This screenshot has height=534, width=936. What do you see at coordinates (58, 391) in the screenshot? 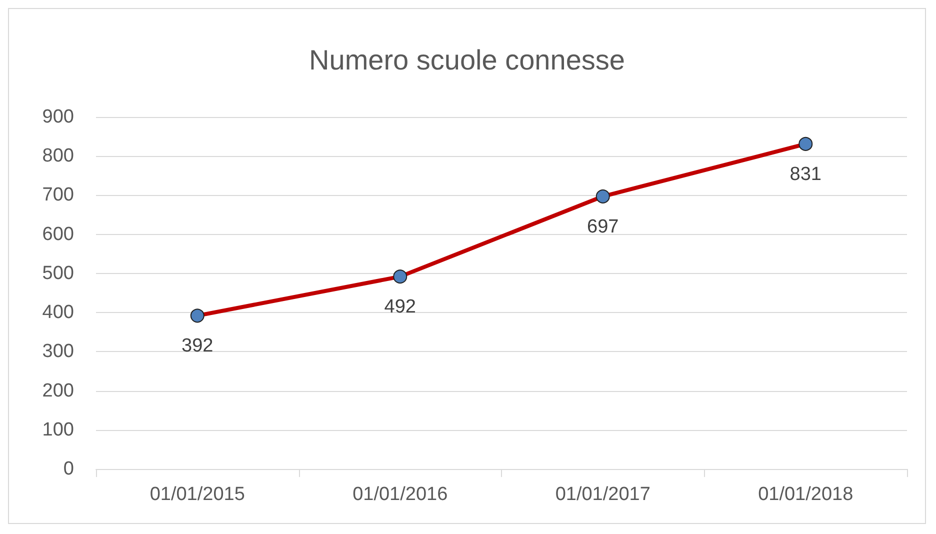
I see `y-tick-label: 200` at bounding box center [58, 391].